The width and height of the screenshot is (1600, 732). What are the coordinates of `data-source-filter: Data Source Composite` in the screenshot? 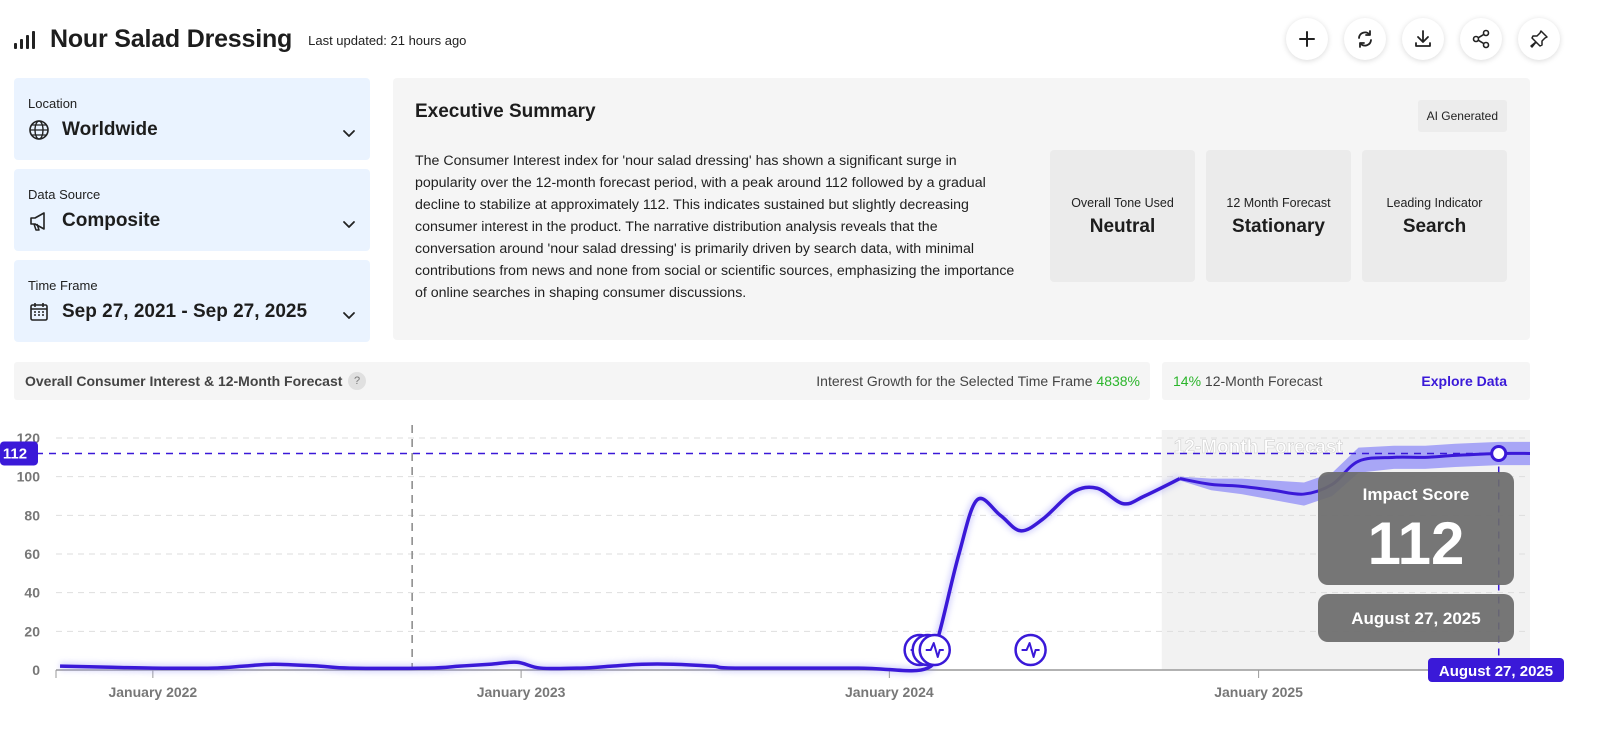 It's located at (192, 210).